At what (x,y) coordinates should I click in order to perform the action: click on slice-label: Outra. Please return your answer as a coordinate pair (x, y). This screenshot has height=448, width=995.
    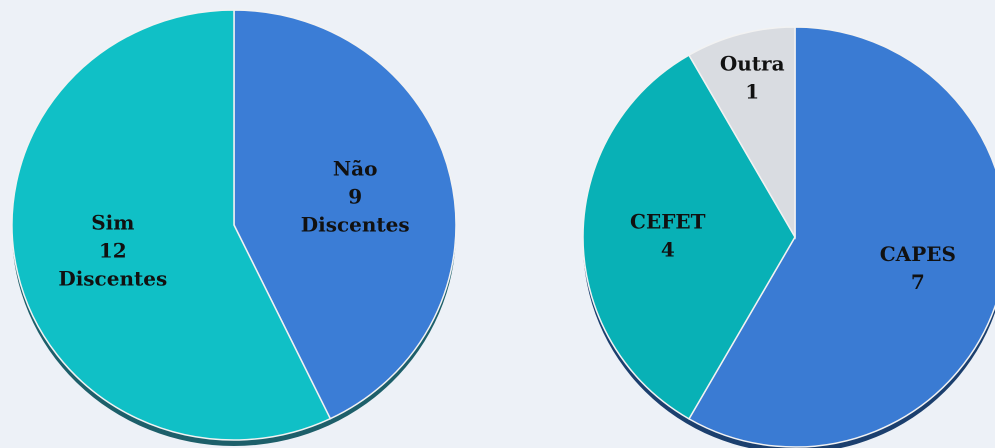
    Looking at the image, I should click on (752, 63).